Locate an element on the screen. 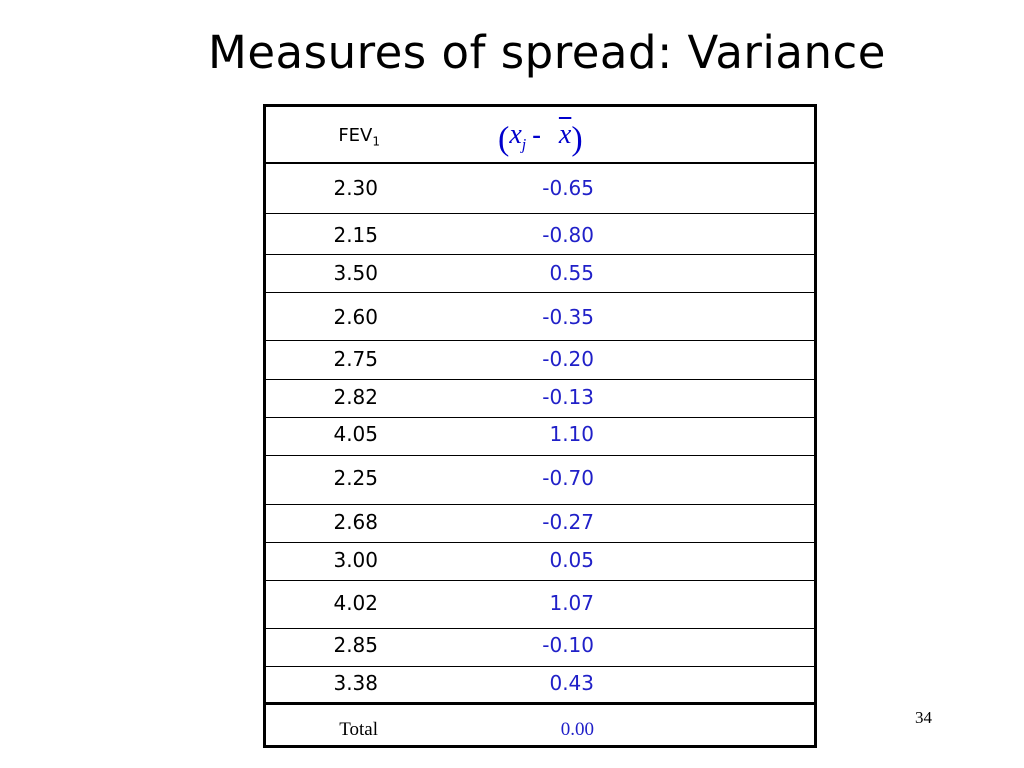  deviation-cell: -0.70 is located at coordinates (568, 478).